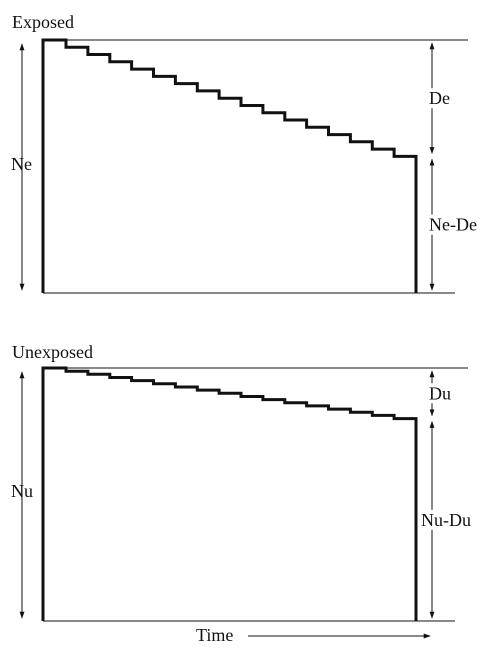  What do you see at coordinates (214, 635) in the screenshot?
I see `time-label: Time` at bounding box center [214, 635].